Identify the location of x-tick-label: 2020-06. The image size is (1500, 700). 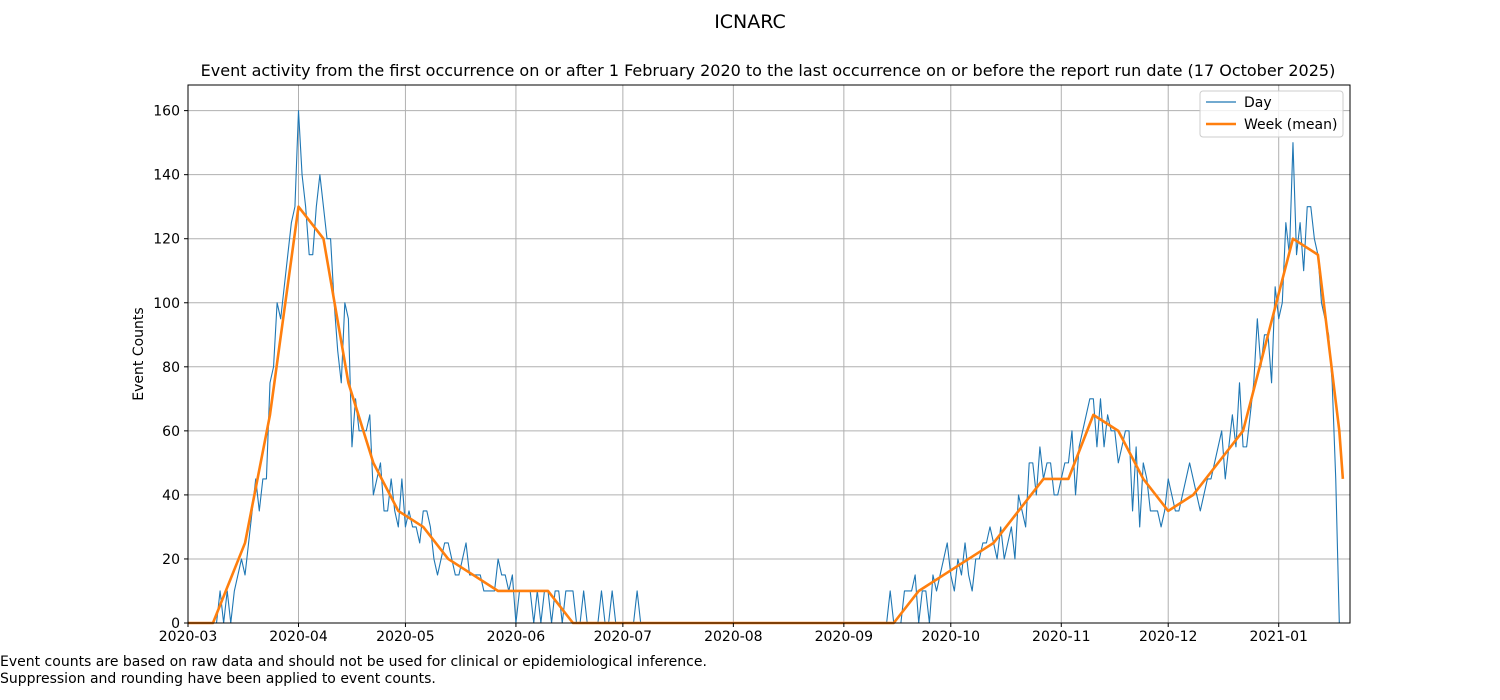
(516, 637).